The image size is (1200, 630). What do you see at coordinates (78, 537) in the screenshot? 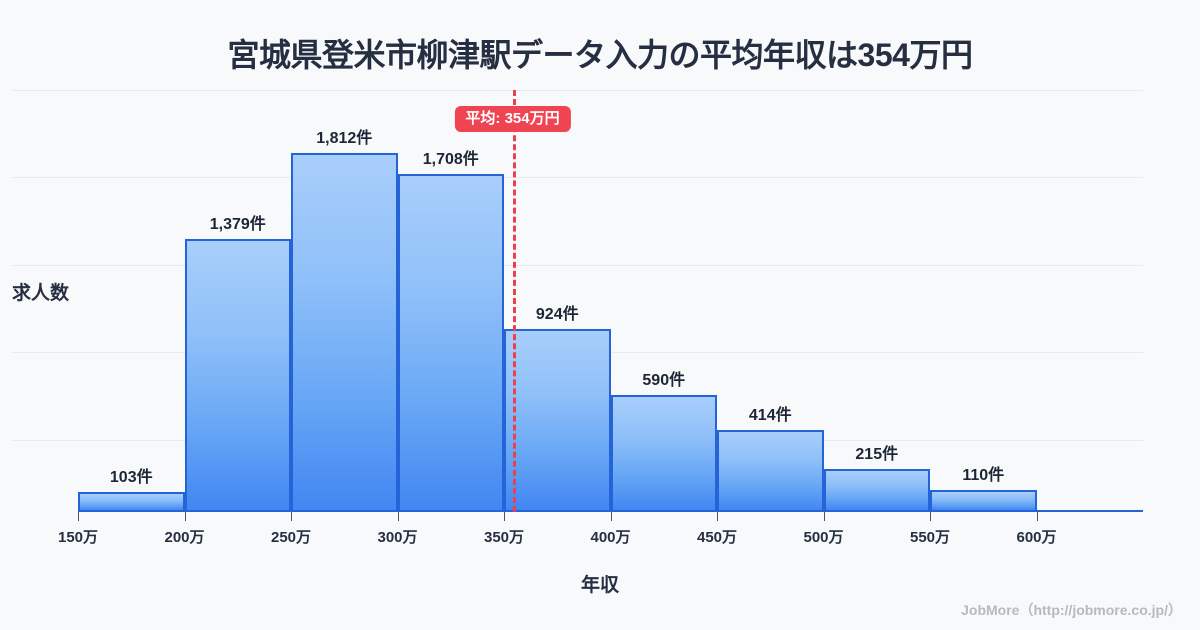
I see `x-axis-tick-label: 150万` at bounding box center [78, 537].